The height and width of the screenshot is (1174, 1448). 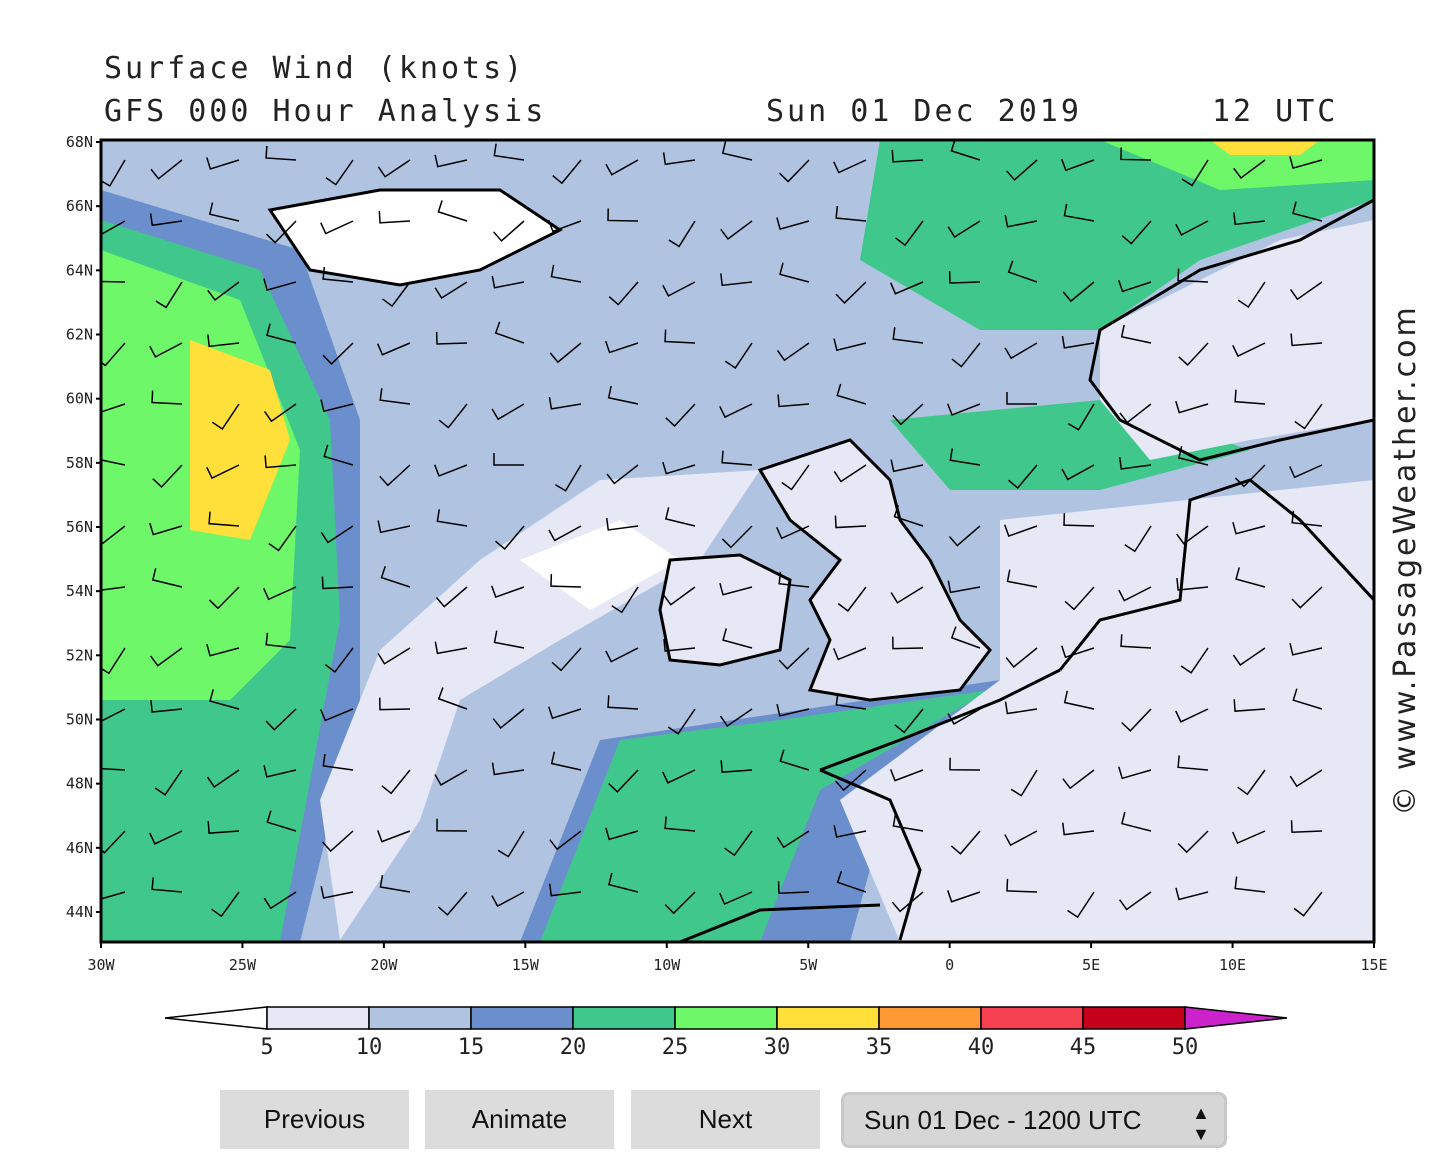 What do you see at coordinates (325, 111) in the screenshot?
I see `subtitle: GFS 000 Hour Analysis` at bounding box center [325, 111].